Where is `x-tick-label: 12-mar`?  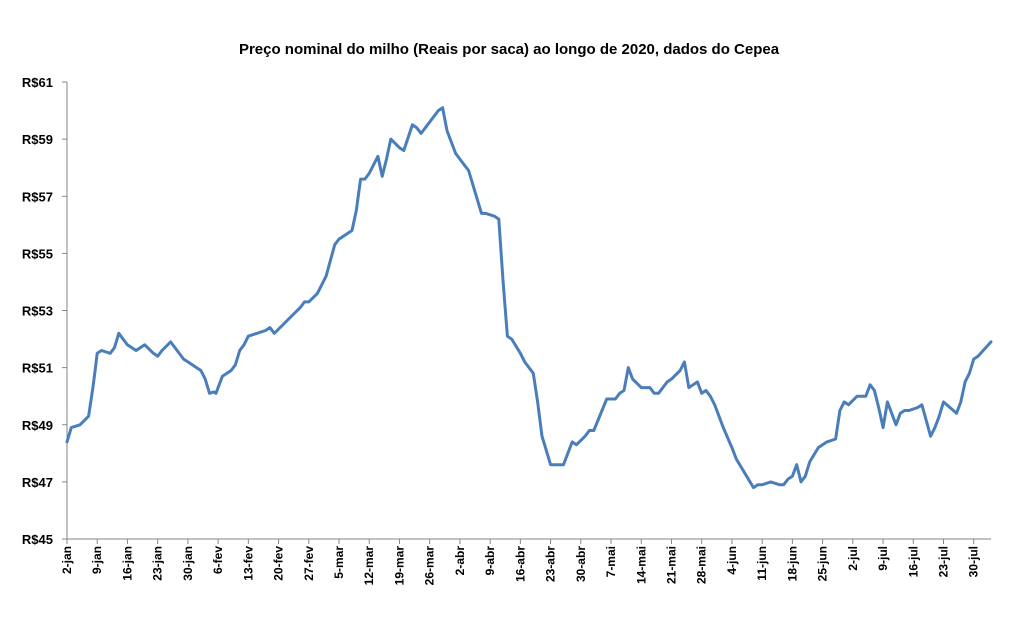
x-tick-label: 12-mar is located at coordinates (369, 566).